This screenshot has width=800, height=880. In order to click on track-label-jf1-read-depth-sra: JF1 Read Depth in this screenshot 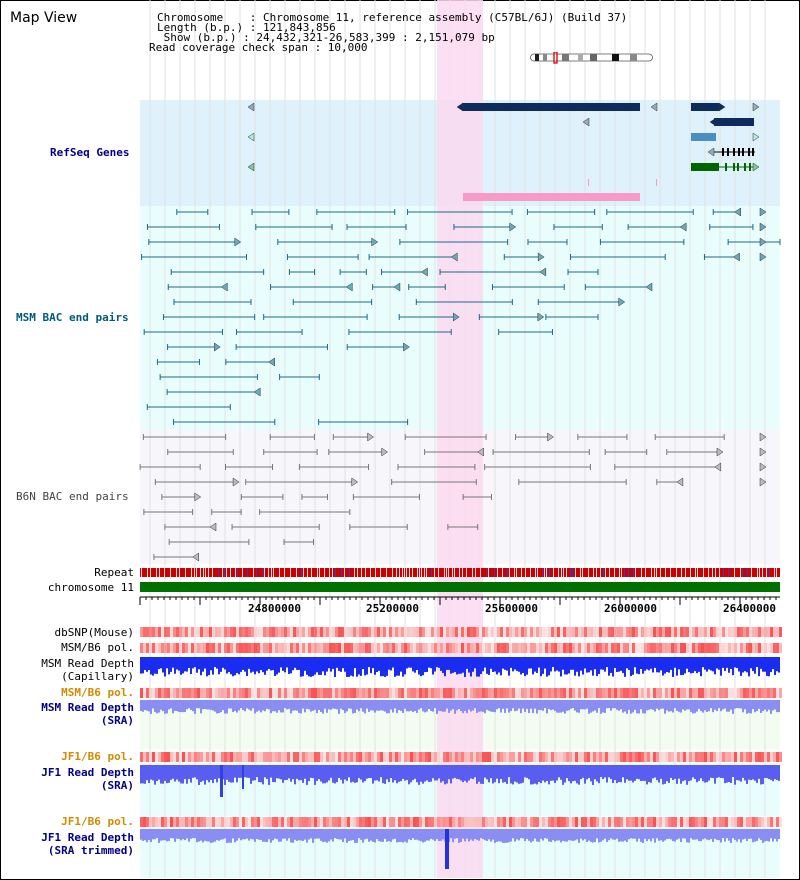, I will do `click(87, 772)`.